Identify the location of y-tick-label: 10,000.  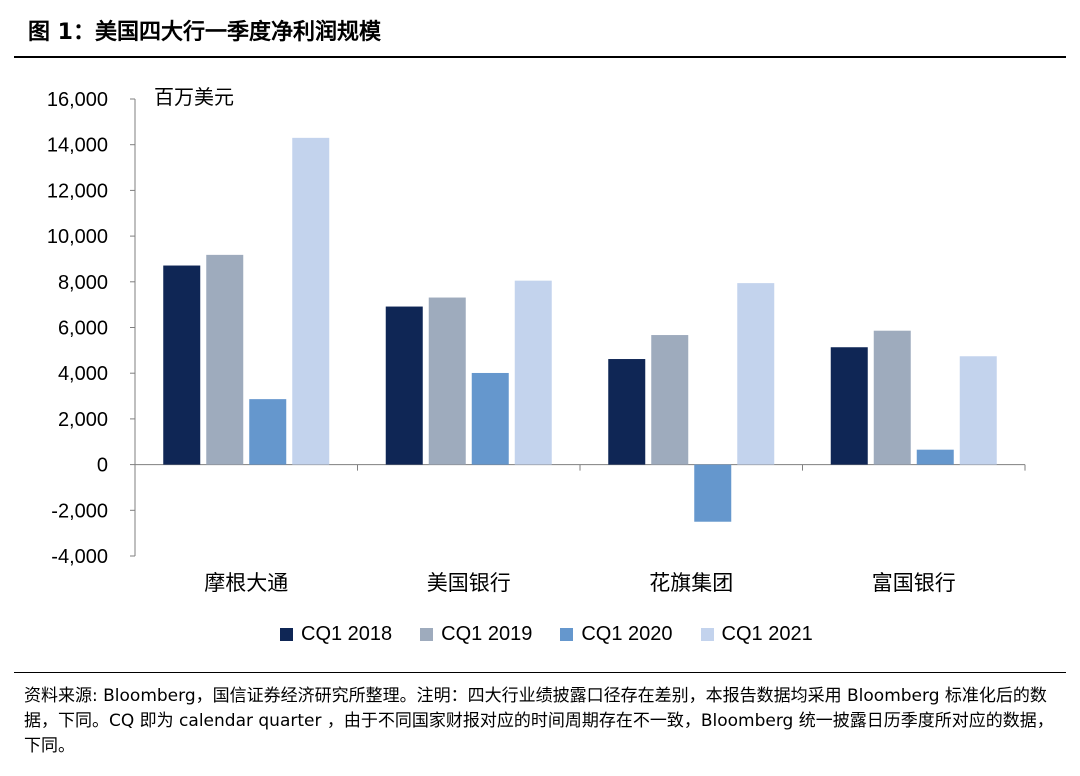
(77, 237).